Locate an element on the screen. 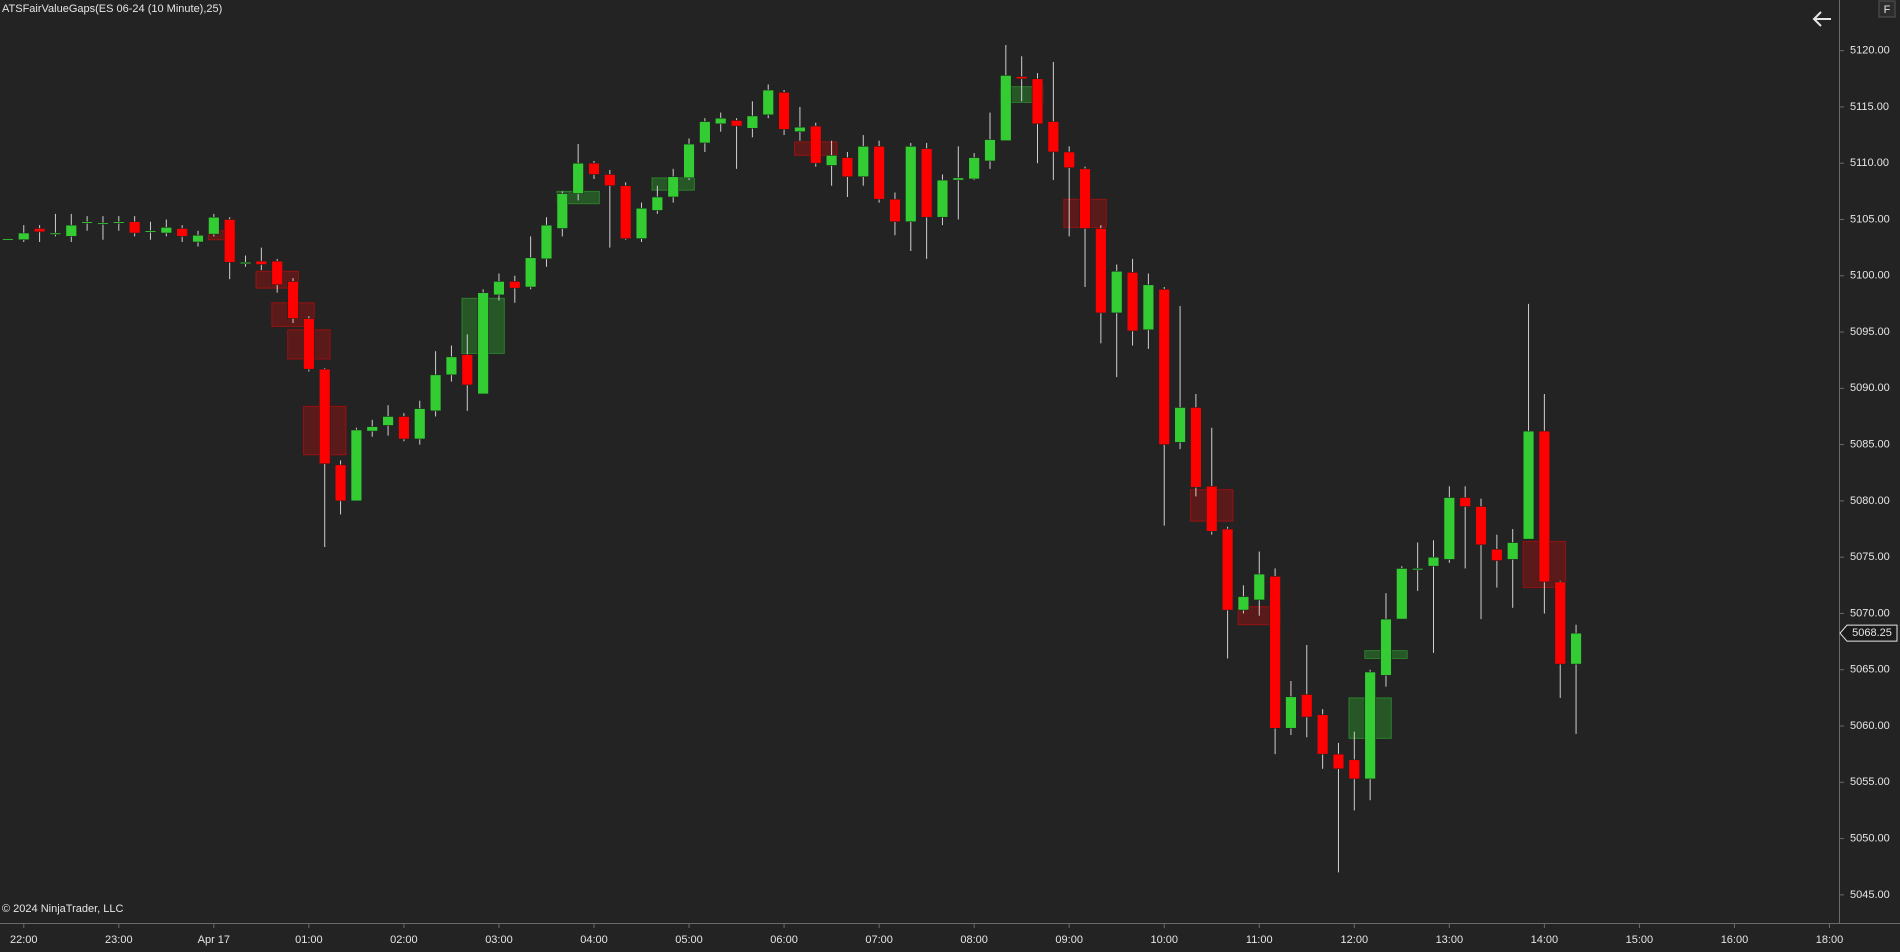  y-tick-label: 5120.00 is located at coordinates (1870, 51).